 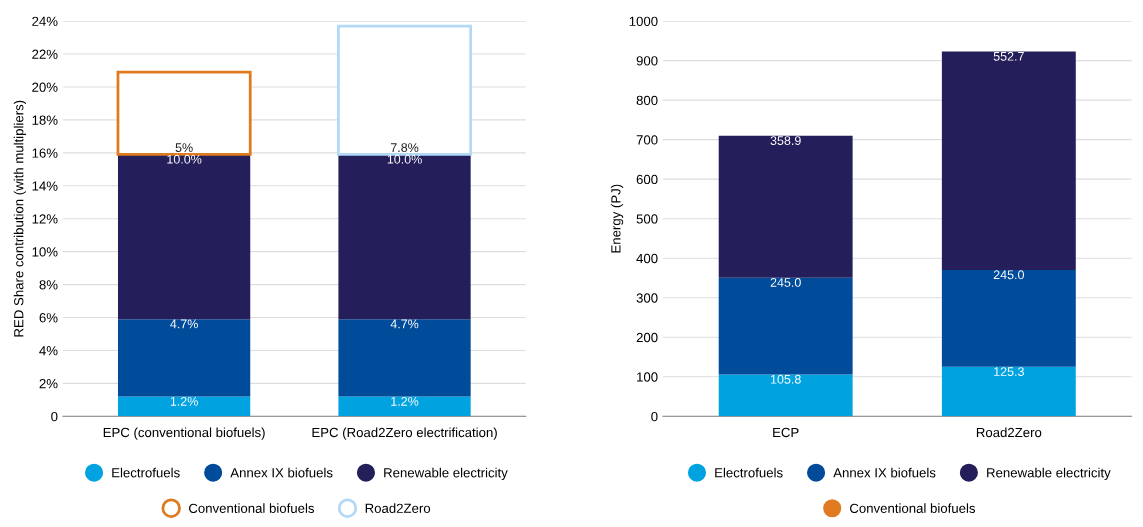 I want to click on y-tick-label: 14%, so click(x=45, y=186).